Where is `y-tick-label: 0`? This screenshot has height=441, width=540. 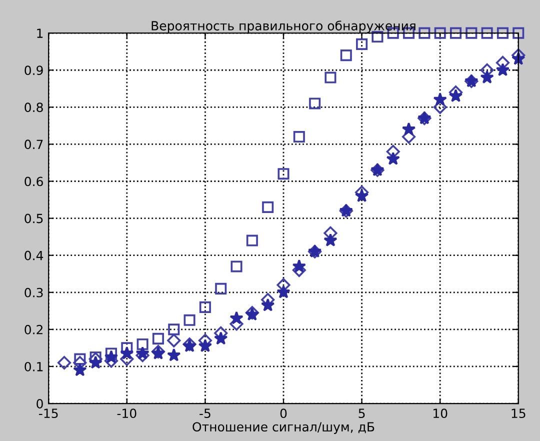 y-tick-label: 0 is located at coordinates (39, 403).